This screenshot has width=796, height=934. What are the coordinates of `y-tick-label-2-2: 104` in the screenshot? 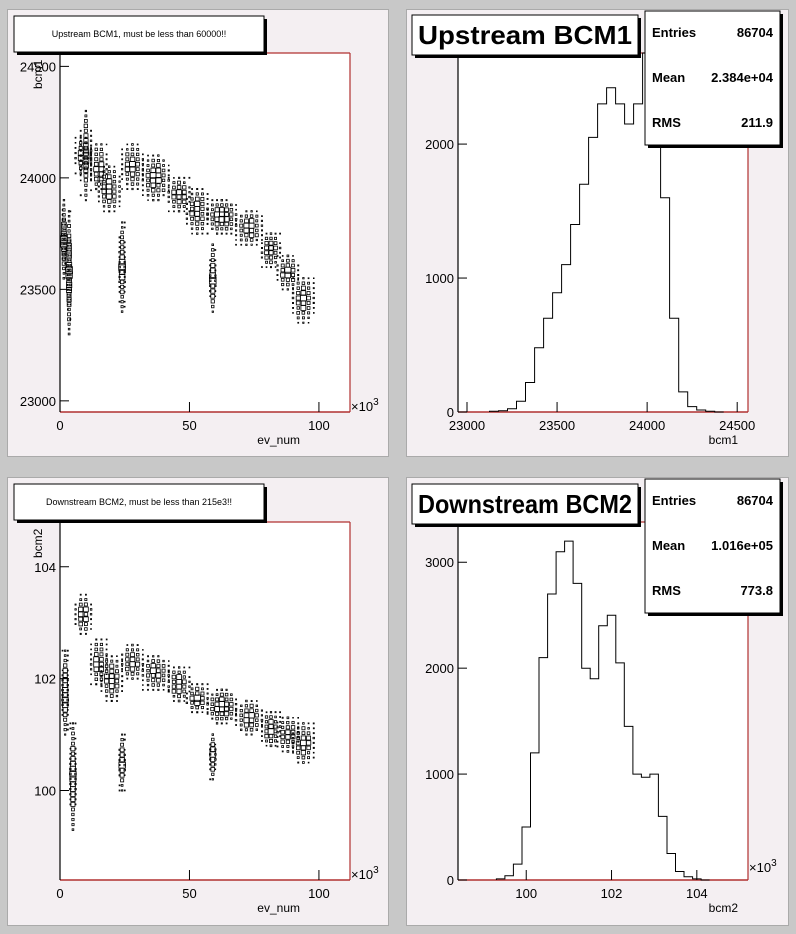 It's located at (45, 567).